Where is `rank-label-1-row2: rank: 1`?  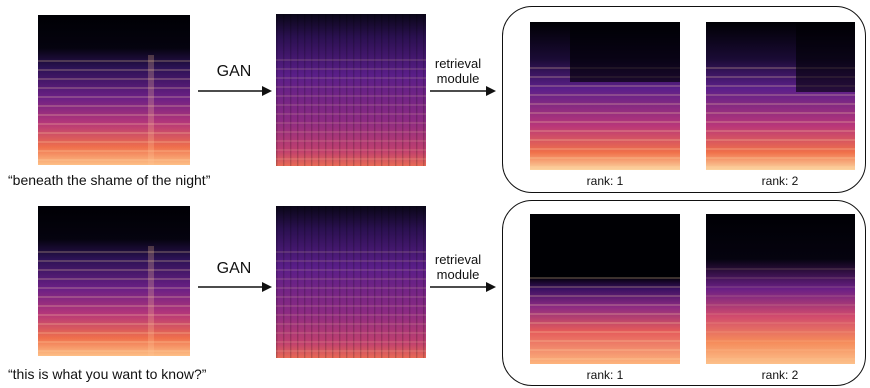
rank-label-1-row2: rank: 1 is located at coordinates (605, 375).